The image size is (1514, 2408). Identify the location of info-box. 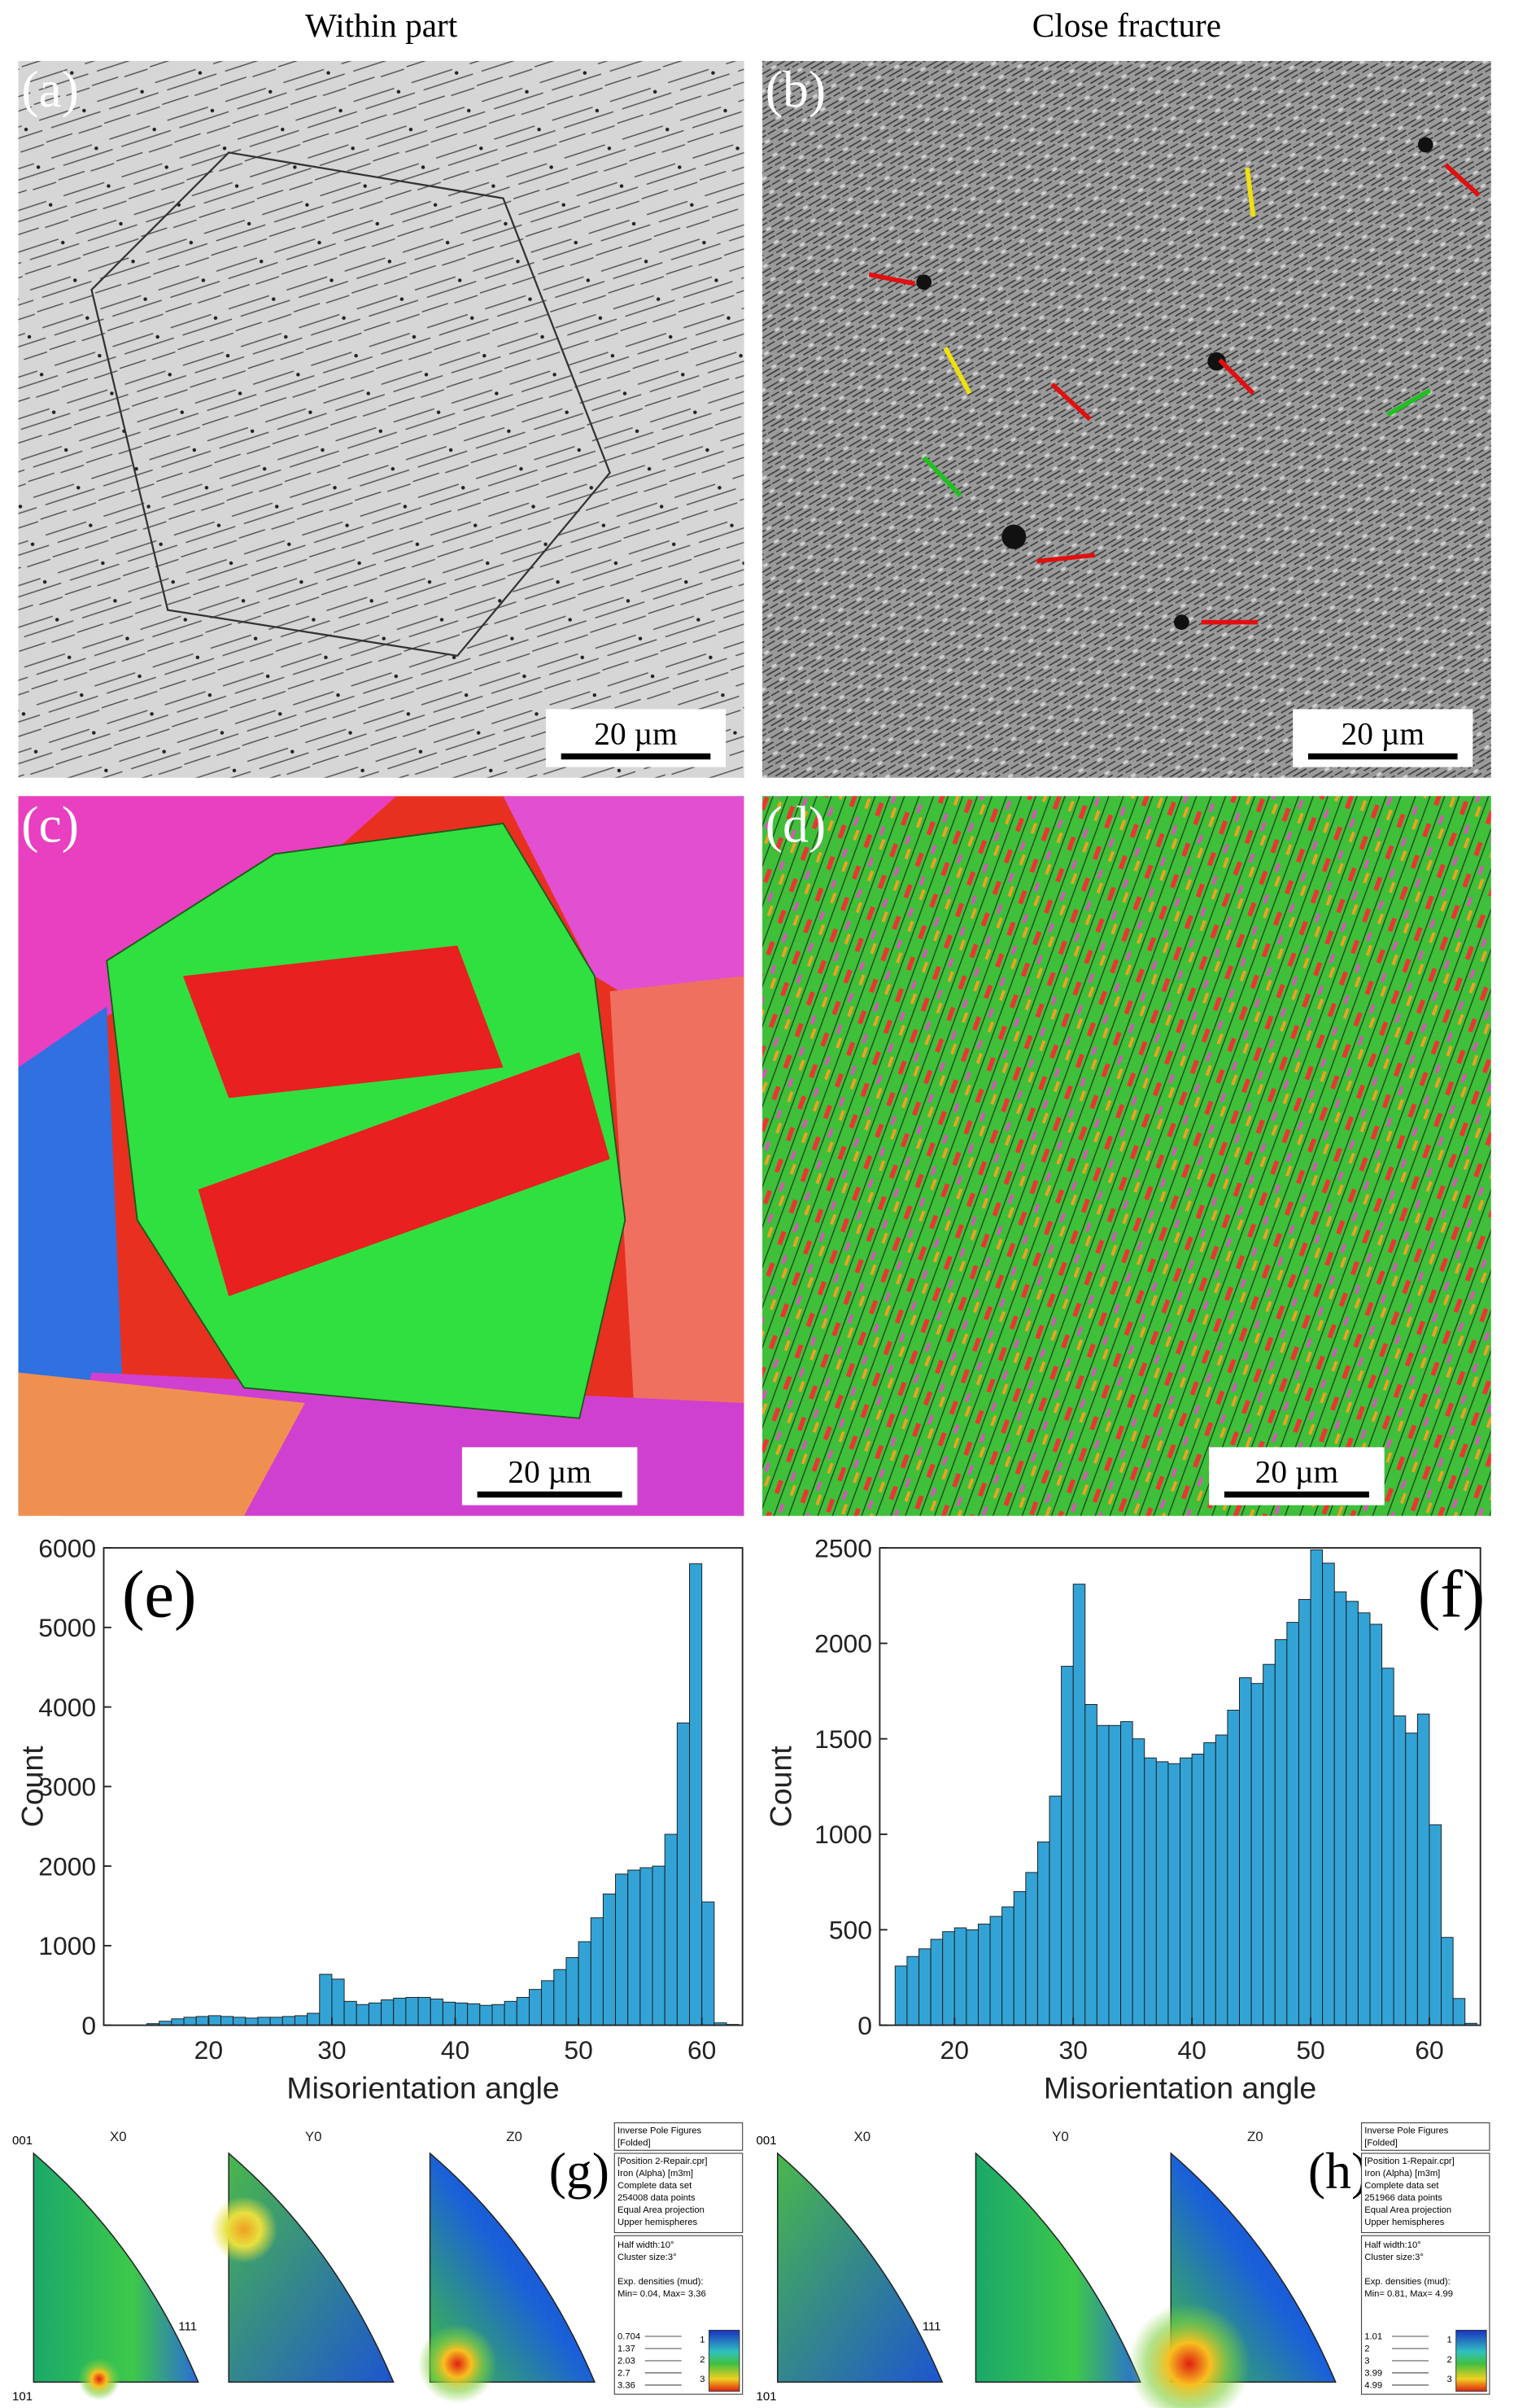
(1425, 2136).